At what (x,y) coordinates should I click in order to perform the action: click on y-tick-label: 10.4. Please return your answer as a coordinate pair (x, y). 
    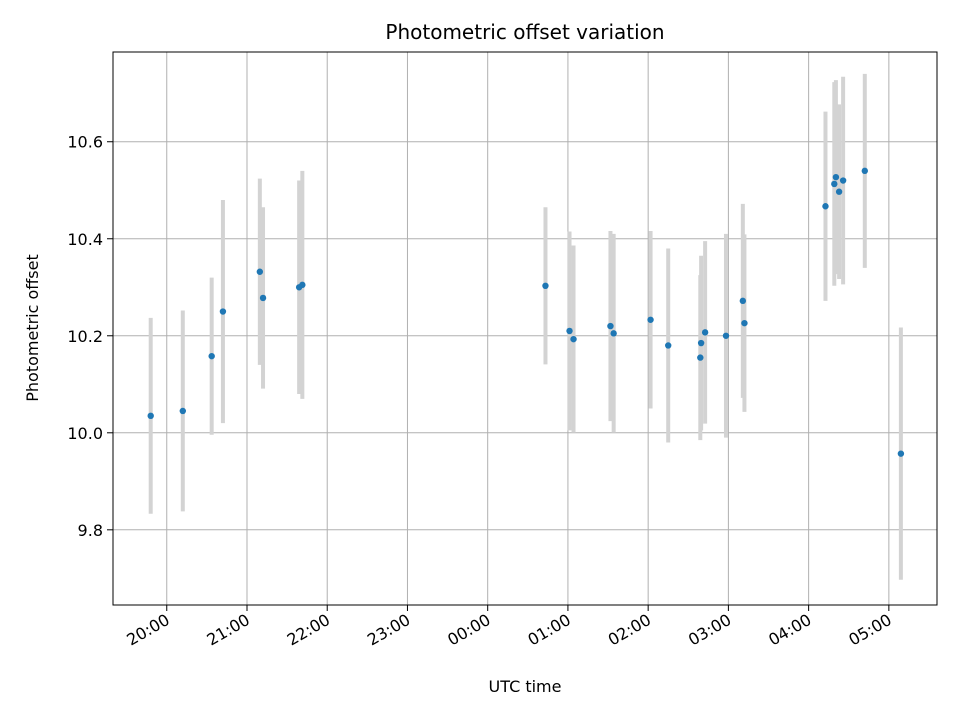
    Looking at the image, I should click on (85, 239).